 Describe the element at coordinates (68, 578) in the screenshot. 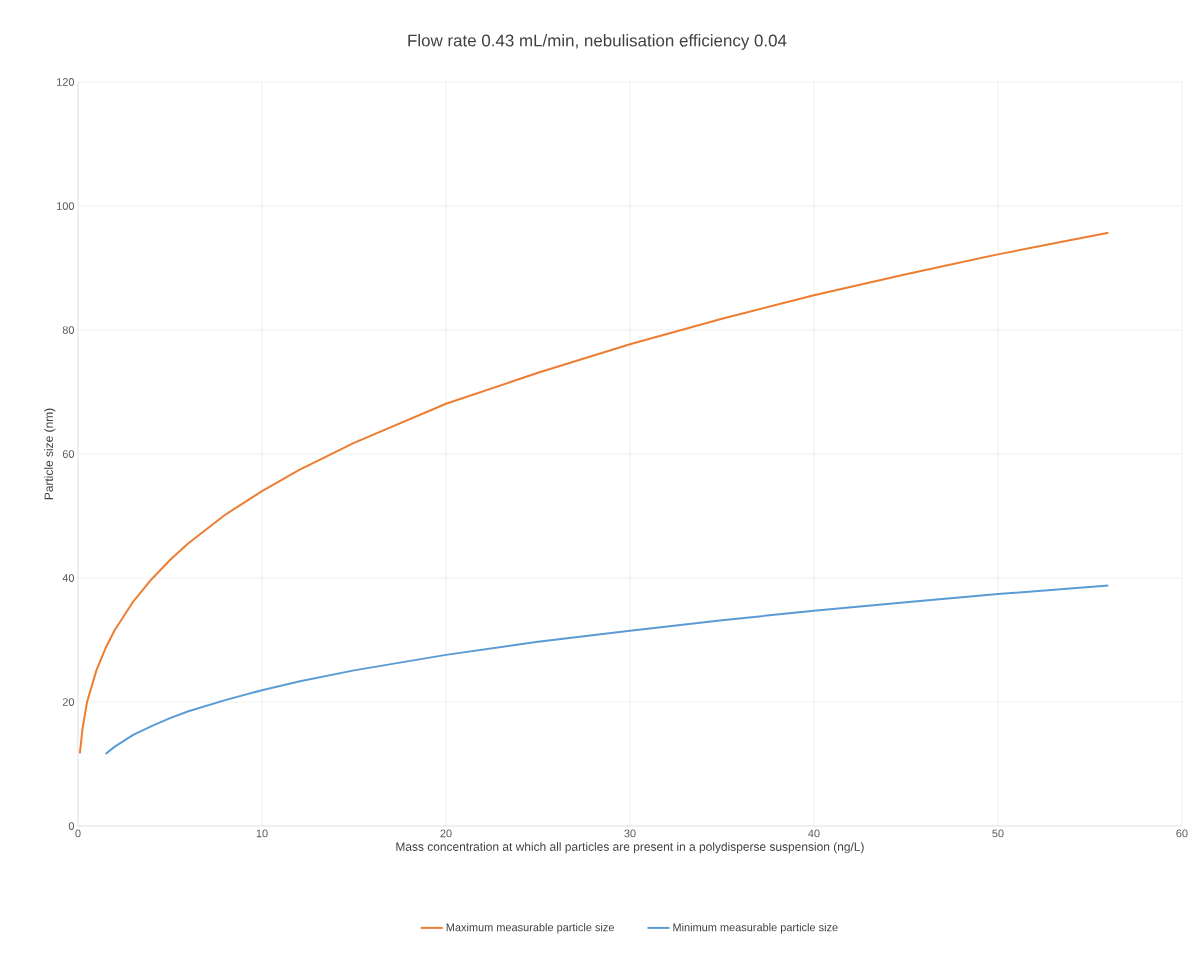

I see `y-tick-label: 40` at that location.